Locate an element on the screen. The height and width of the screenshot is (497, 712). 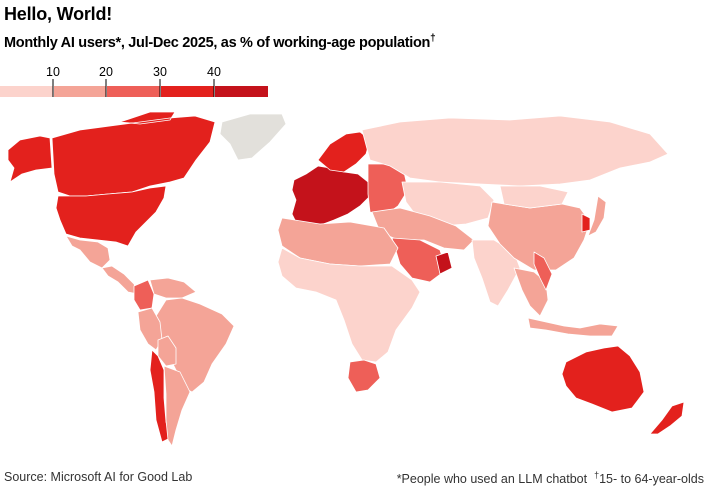
region-scandinavia is located at coordinates (344, 152).